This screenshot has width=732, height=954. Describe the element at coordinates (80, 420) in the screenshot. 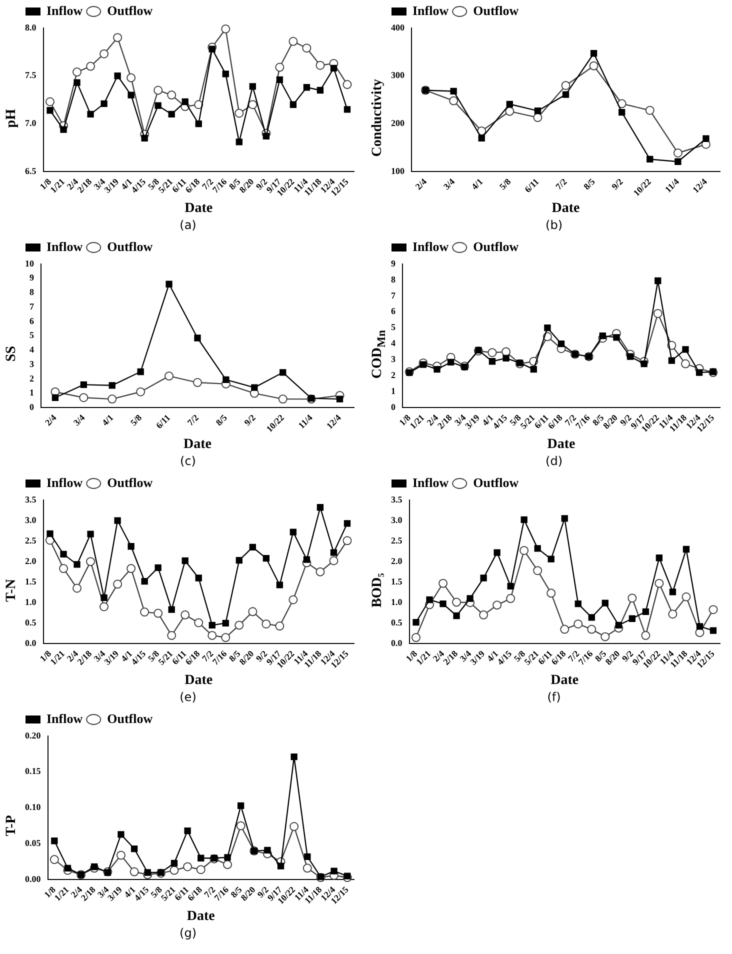

I see `x-tick-label: 3/4` at that location.